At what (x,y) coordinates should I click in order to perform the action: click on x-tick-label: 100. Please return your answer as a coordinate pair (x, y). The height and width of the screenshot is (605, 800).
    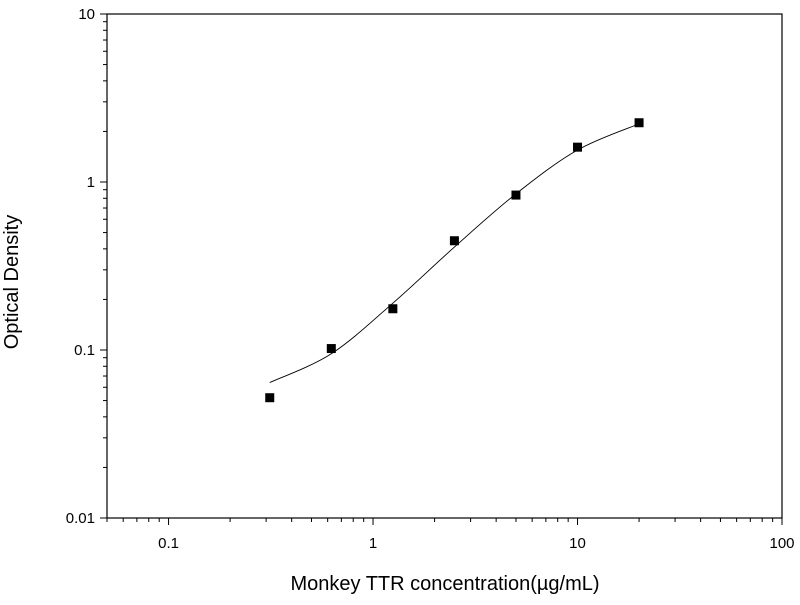
    Looking at the image, I should click on (781, 543).